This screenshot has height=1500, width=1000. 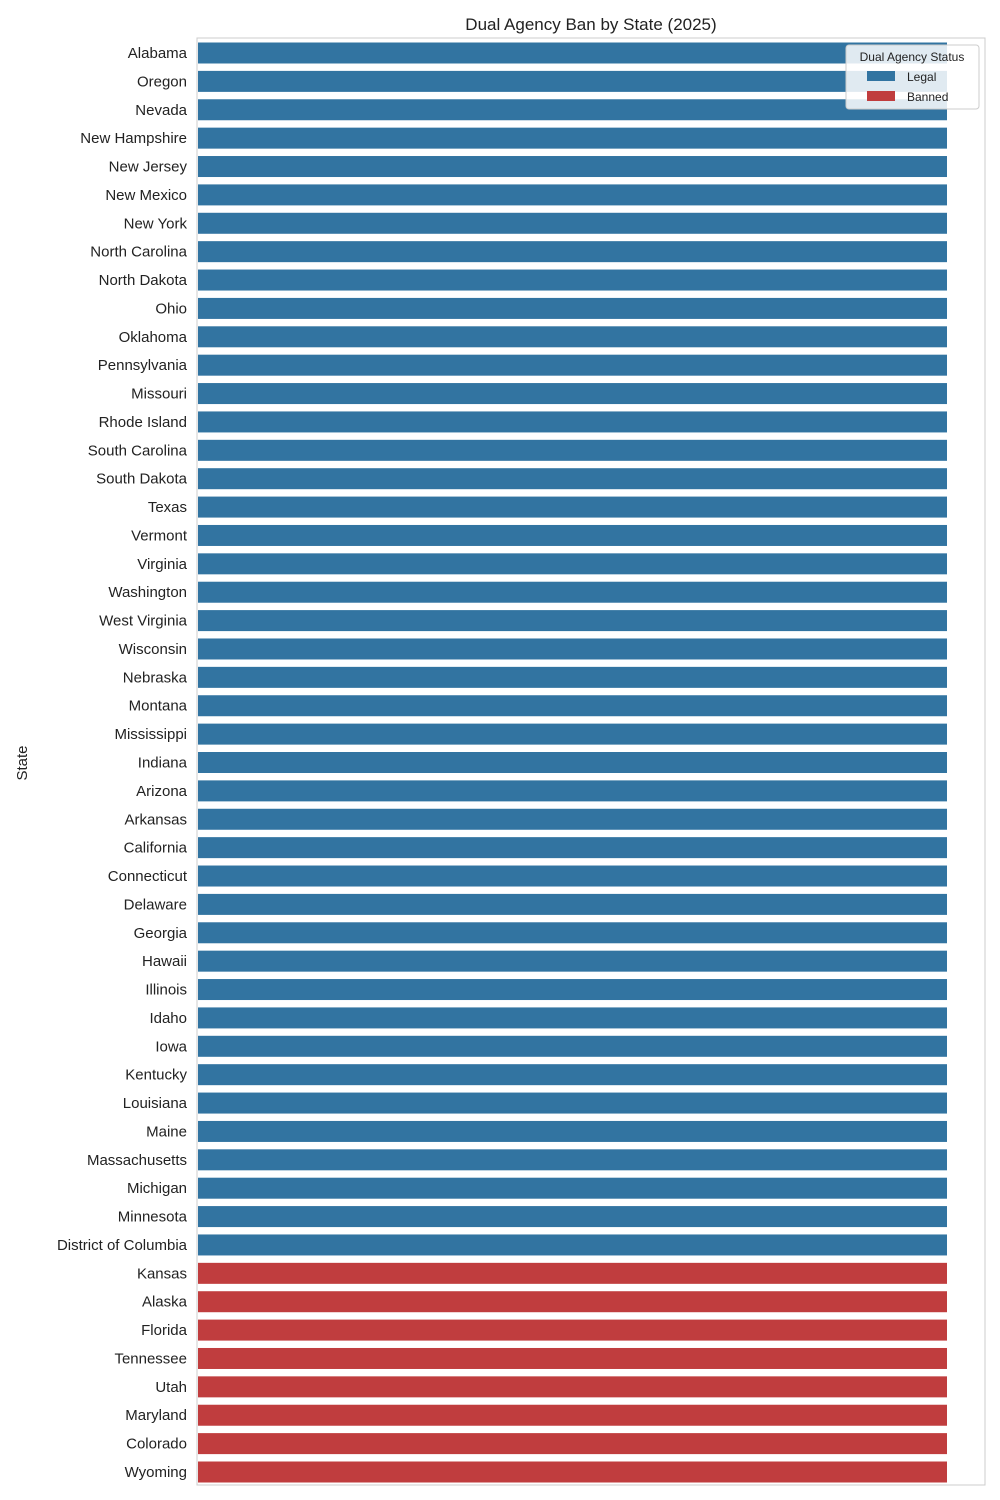 What do you see at coordinates (162, 791) in the screenshot?
I see `y-tick-label-arizona: Arizona` at bounding box center [162, 791].